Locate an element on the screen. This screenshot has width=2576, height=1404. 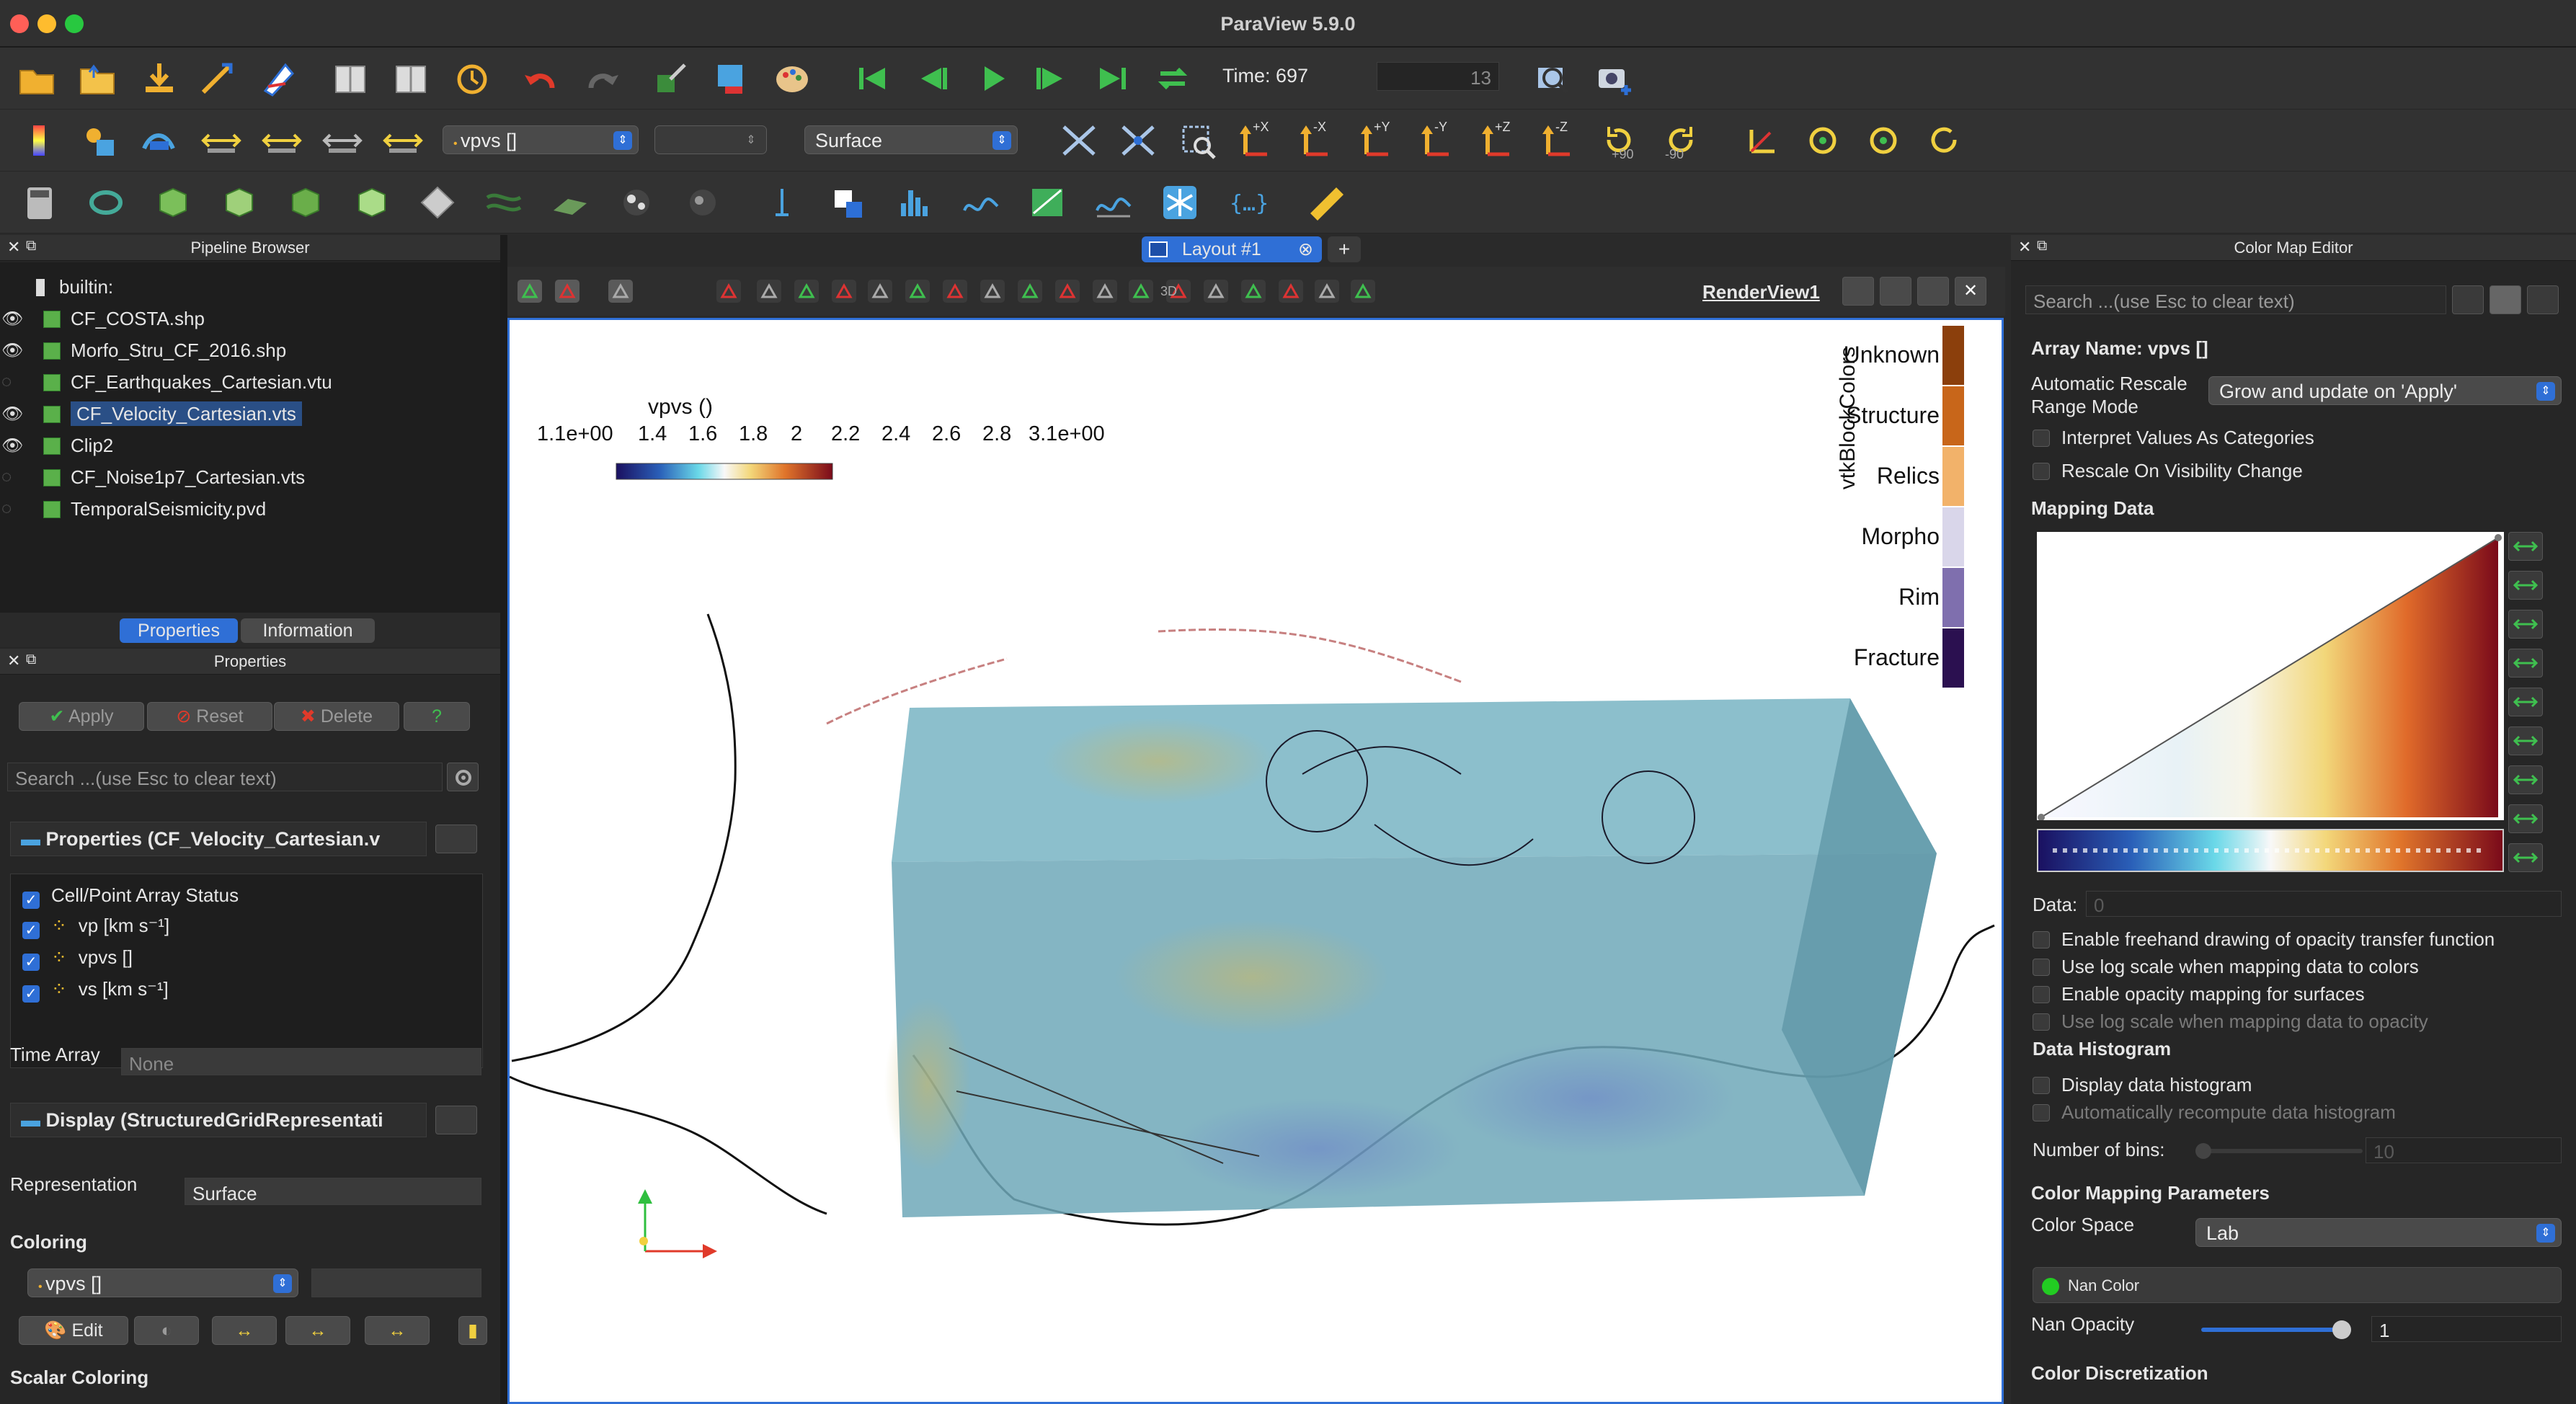
find-data-icon is located at coordinates (1178, 291).